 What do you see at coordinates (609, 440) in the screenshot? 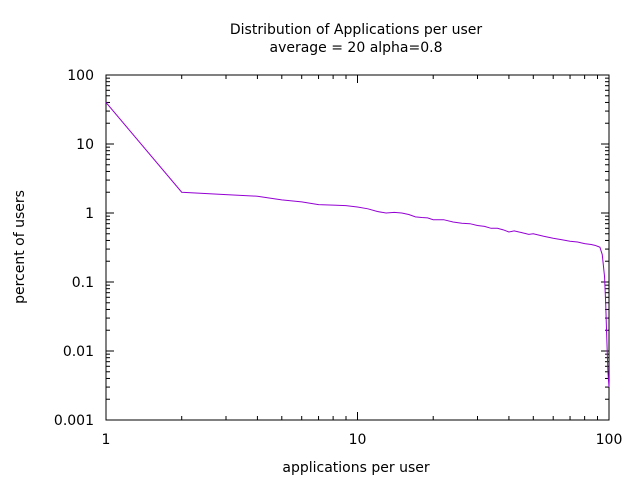
I see `x-tick-label: 100` at bounding box center [609, 440].